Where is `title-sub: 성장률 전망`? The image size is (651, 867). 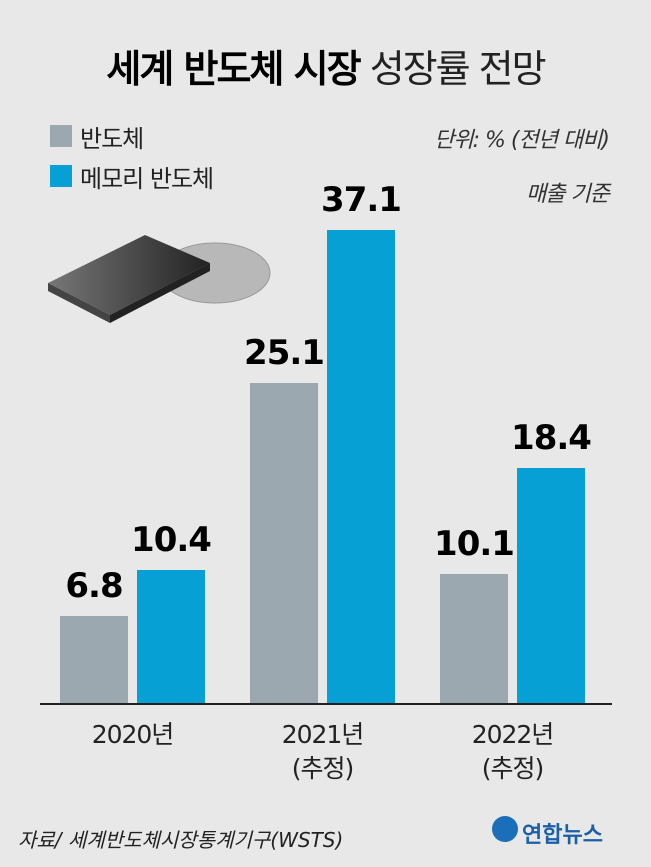 title-sub: 성장률 전망 is located at coordinates (458, 69).